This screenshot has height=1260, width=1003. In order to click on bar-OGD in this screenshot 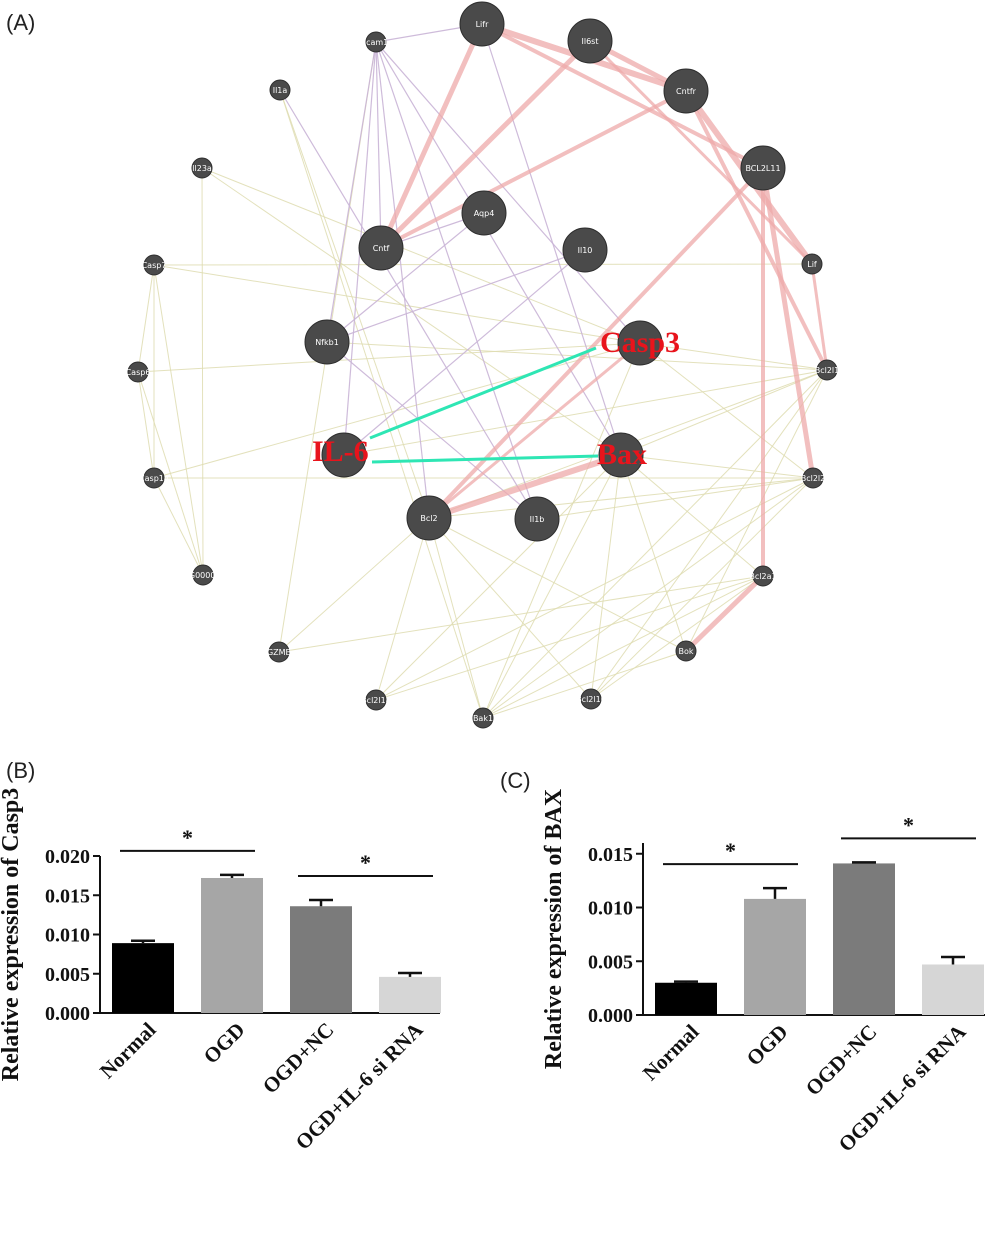, I will do `click(775, 956)`.